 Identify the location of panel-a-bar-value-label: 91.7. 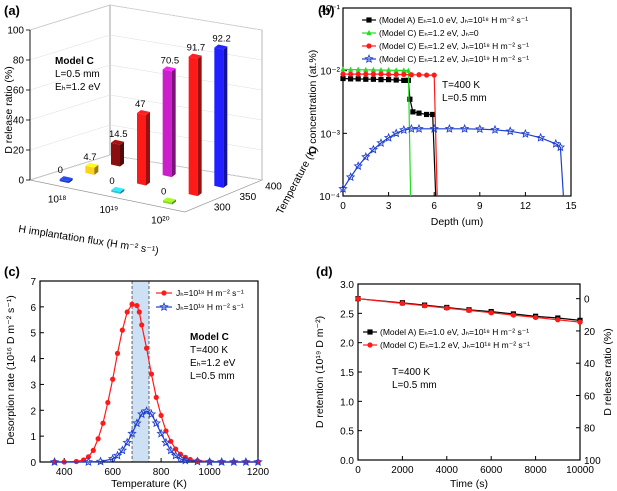
(196, 48).